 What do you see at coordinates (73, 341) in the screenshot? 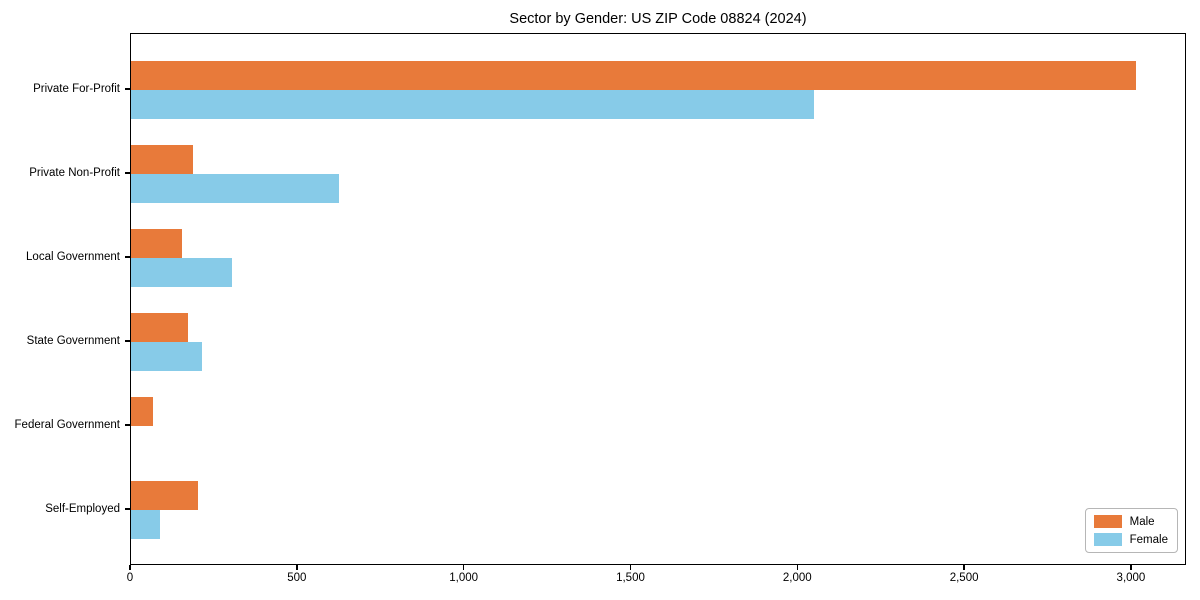
I see `y-axis-label: State Government` at bounding box center [73, 341].